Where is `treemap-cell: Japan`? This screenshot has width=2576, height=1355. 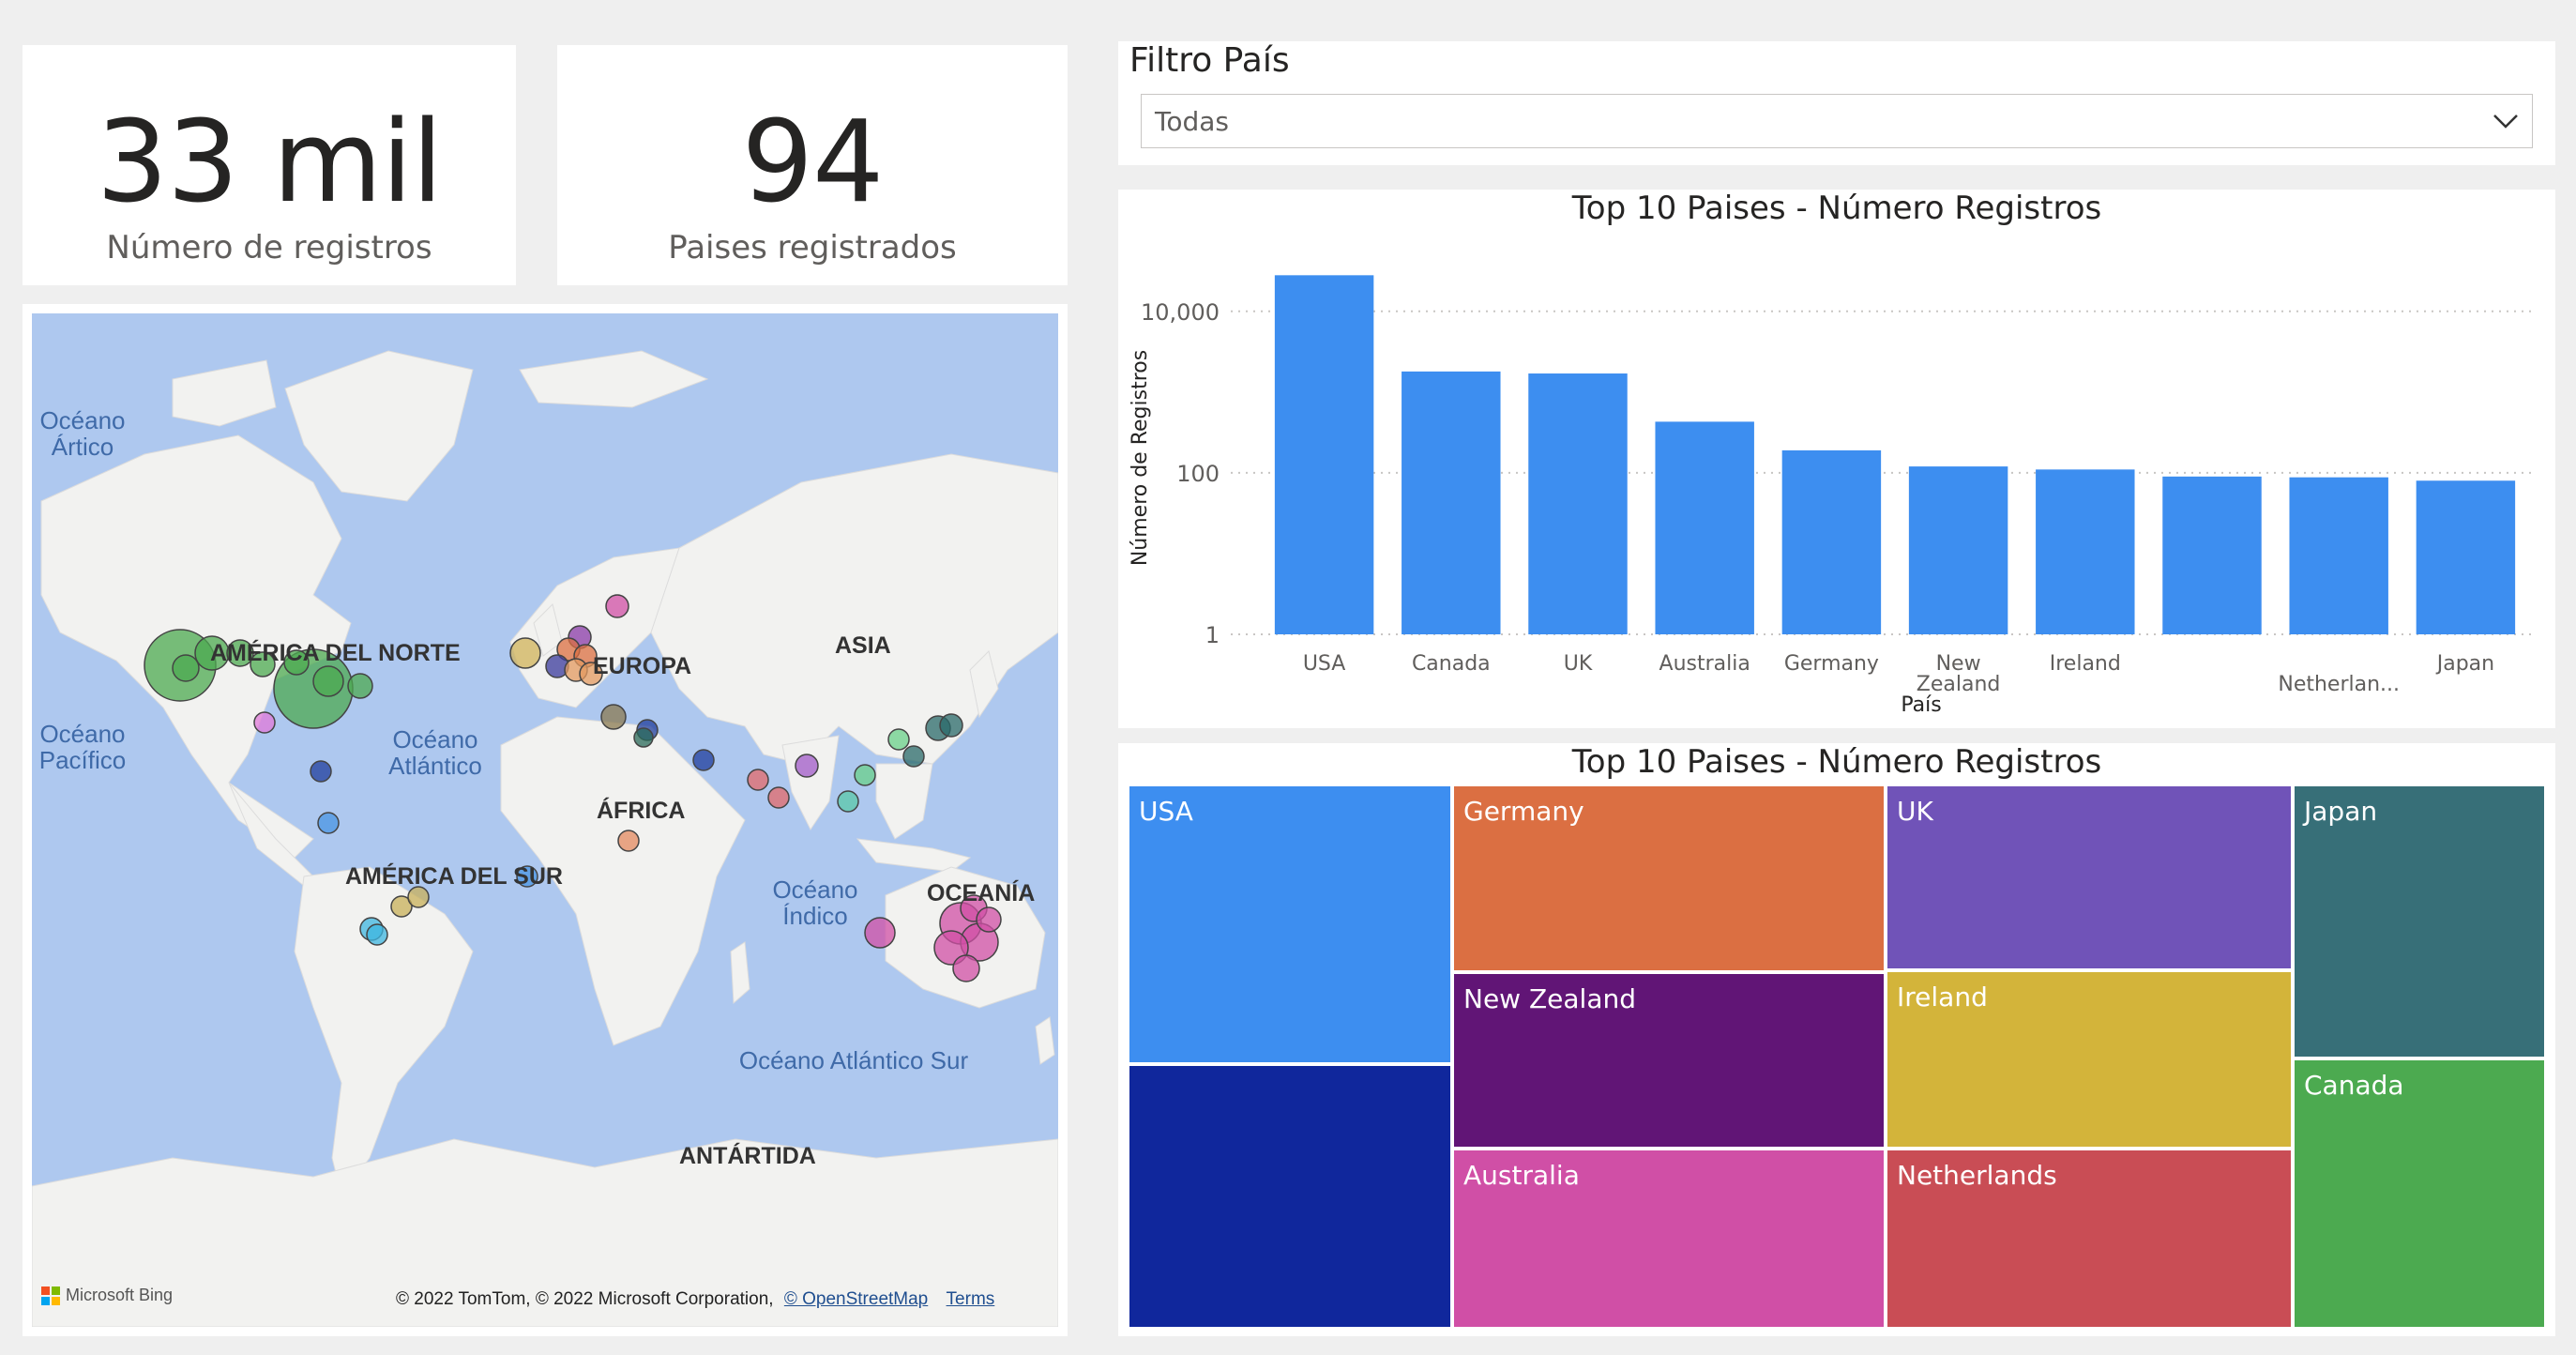
treemap-cell: Japan is located at coordinates (2419, 921).